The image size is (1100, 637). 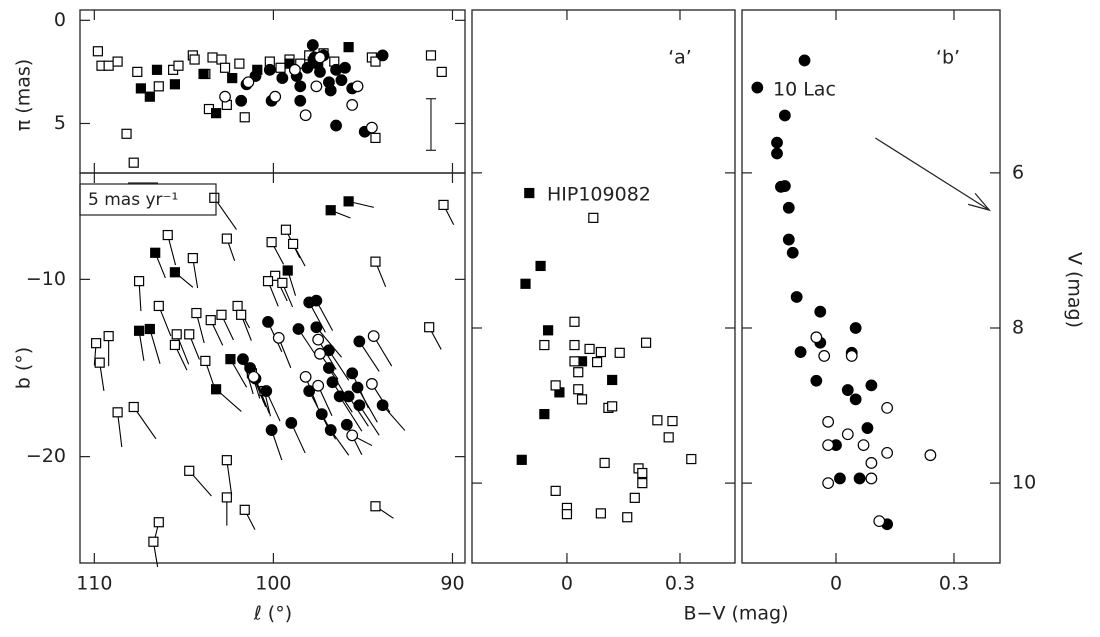 What do you see at coordinates (567, 584) in the screenshot?
I see `x-tick-label: 0` at bounding box center [567, 584].